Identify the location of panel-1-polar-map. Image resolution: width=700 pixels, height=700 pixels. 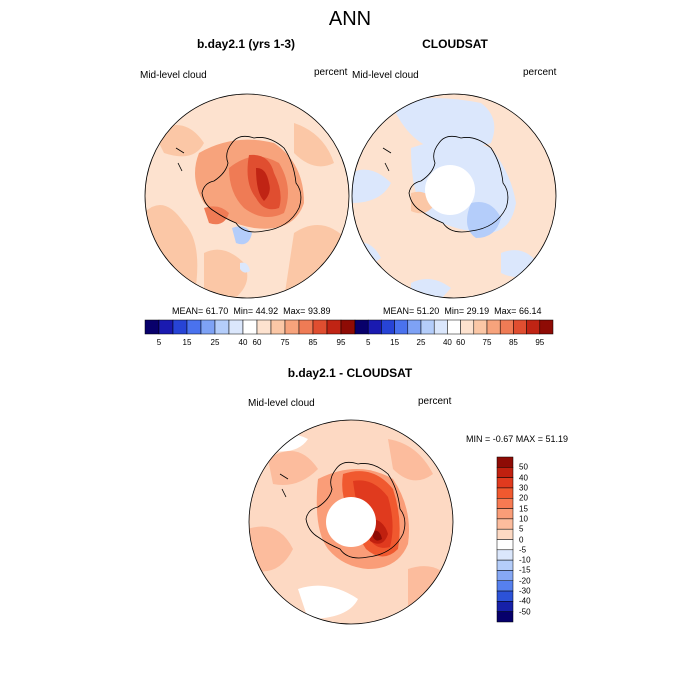
(247, 196).